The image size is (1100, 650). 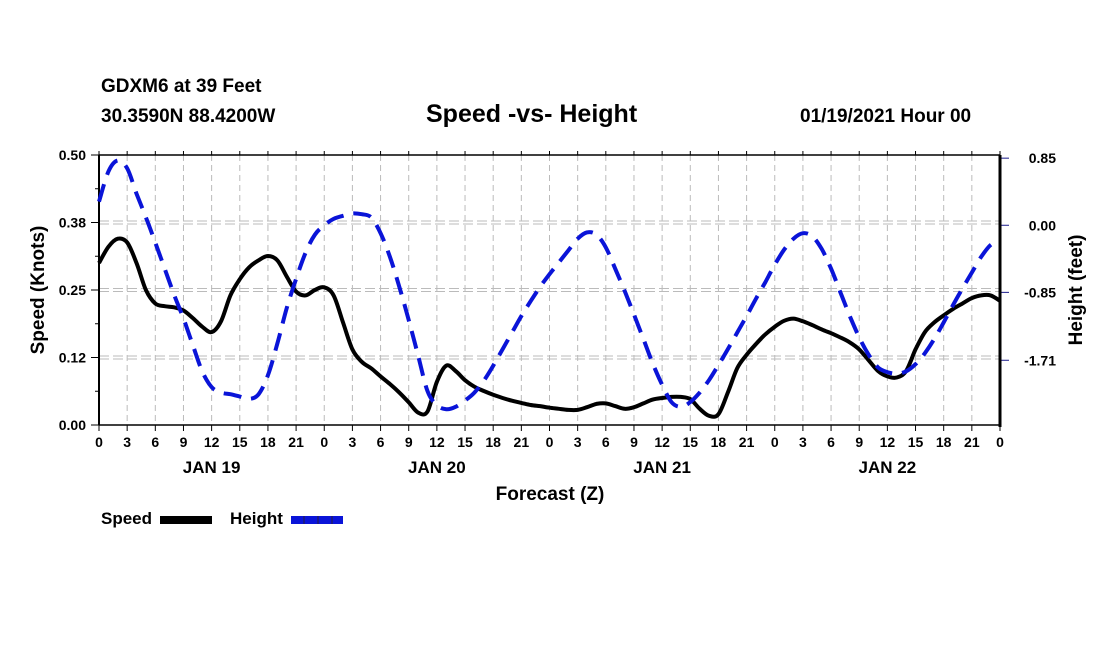 What do you see at coordinates (72, 223) in the screenshot?
I see `y-tick-label: 0.38` at bounding box center [72, 223].